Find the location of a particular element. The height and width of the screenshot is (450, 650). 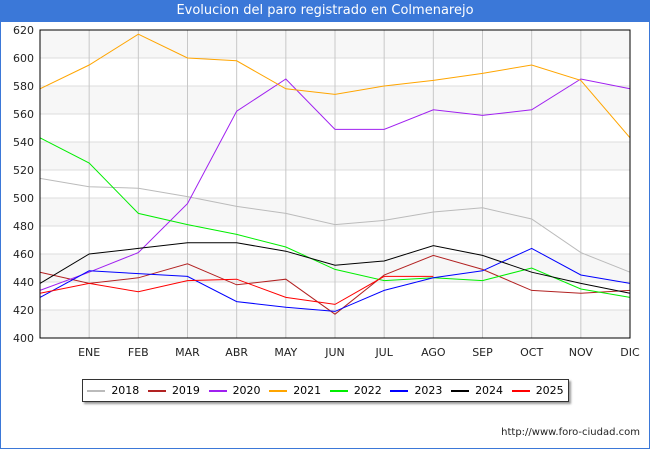

y-tick-label: 460 is located at coordinates (23, 254).